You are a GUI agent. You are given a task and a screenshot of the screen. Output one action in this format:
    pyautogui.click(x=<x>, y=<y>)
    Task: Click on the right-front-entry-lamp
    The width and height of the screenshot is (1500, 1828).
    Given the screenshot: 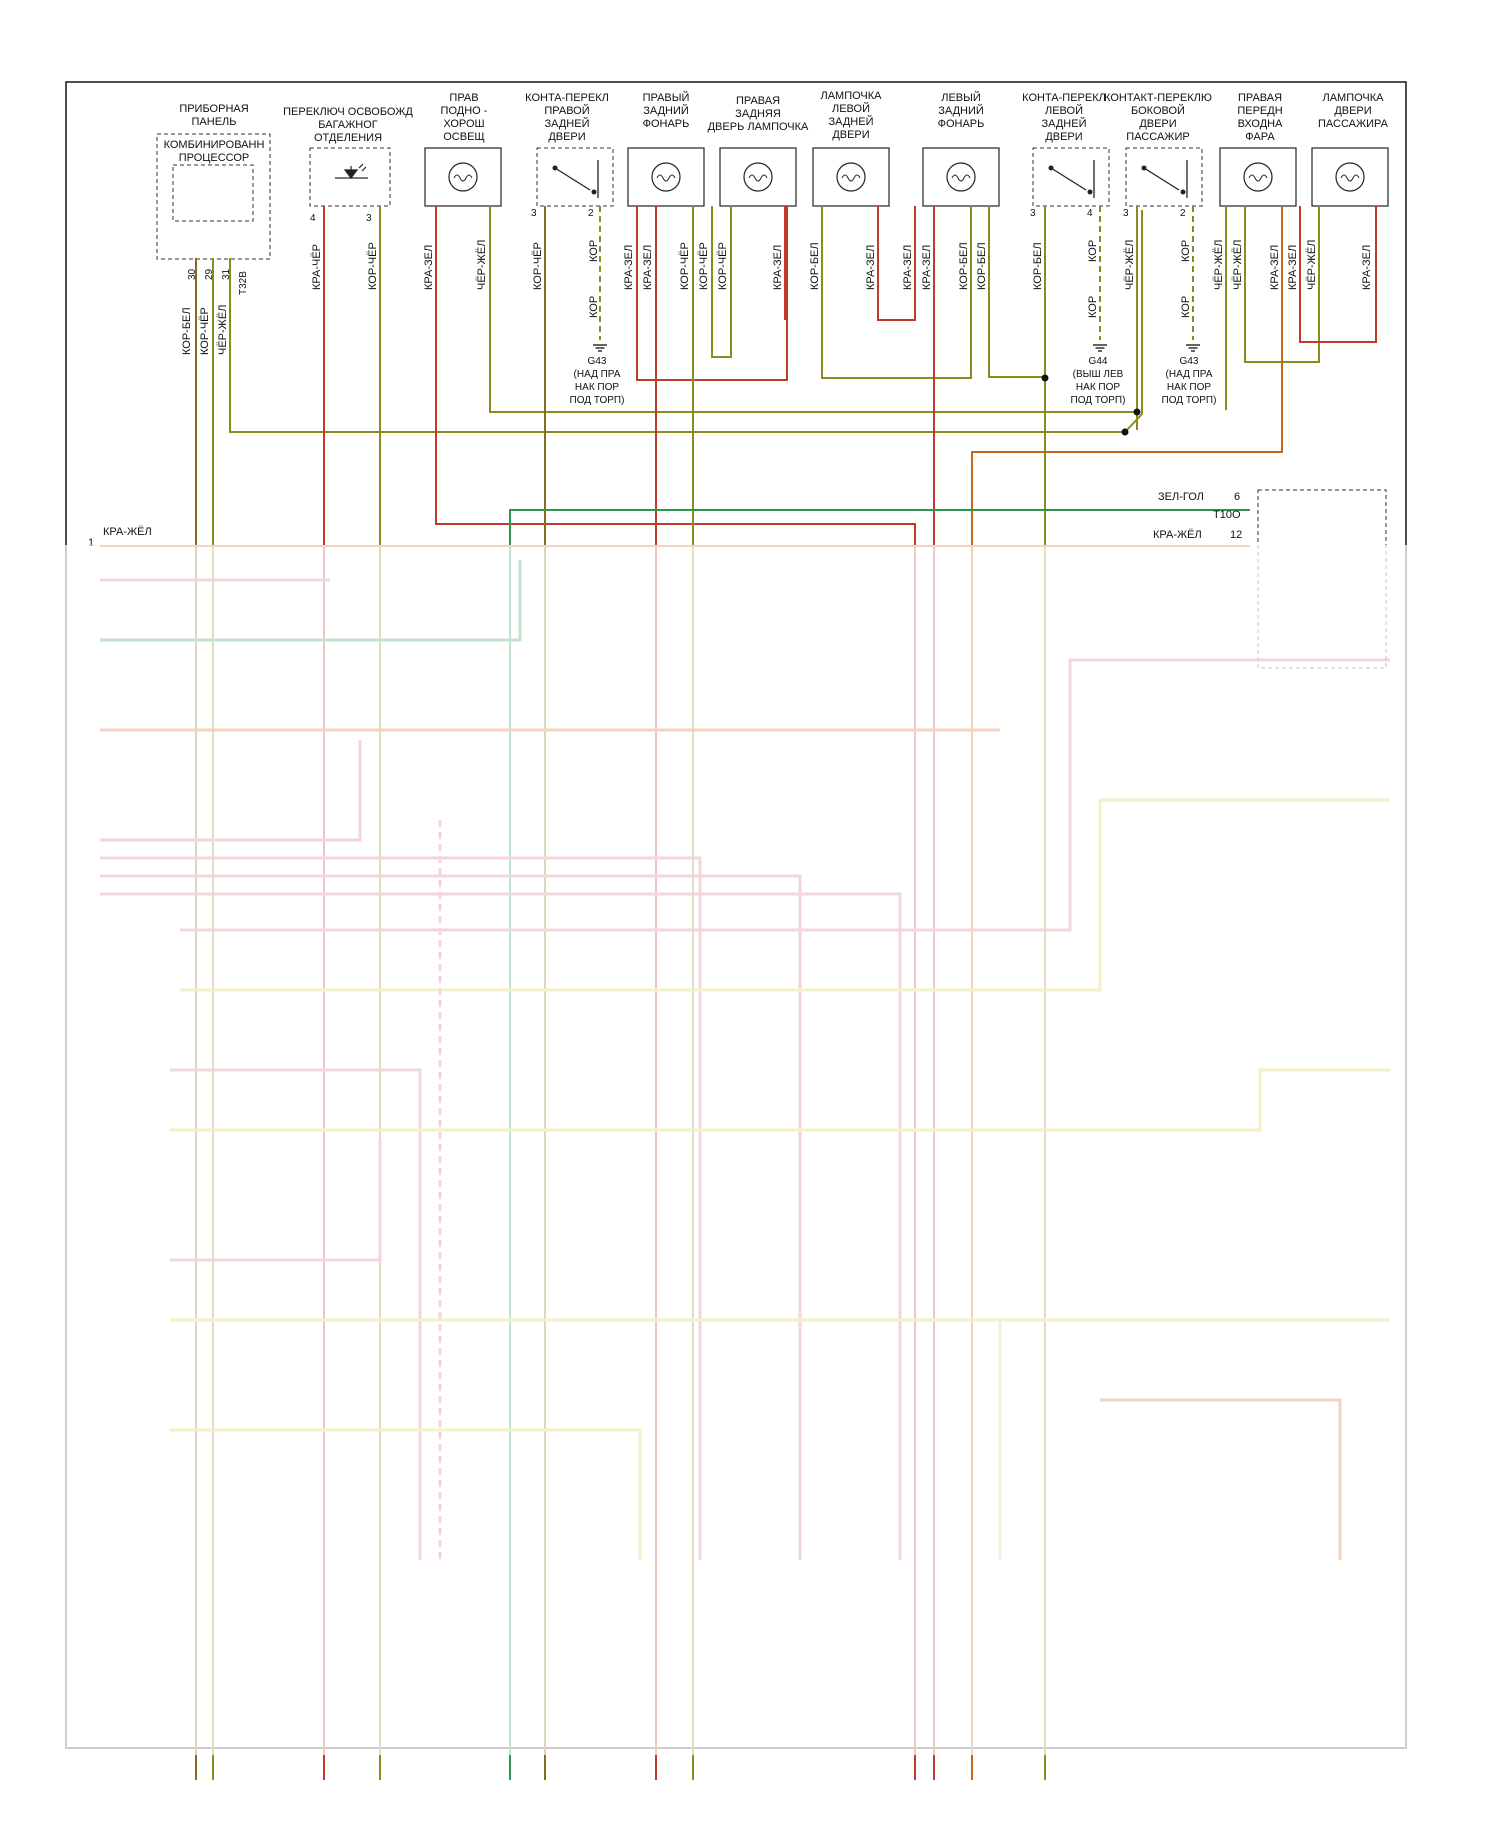 What is the action you would take?
    pyautogui.click(x=1258, y=177)
    